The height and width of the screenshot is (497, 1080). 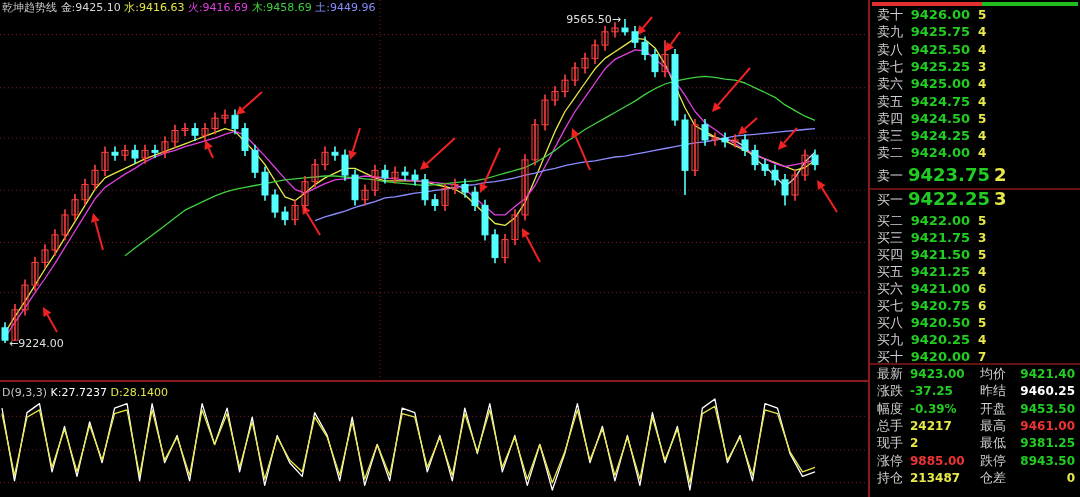 What do you see at coordinates (940, 322) in the screenshot?
I see `data-label: 9420.50` at bounding box center [940, 322].